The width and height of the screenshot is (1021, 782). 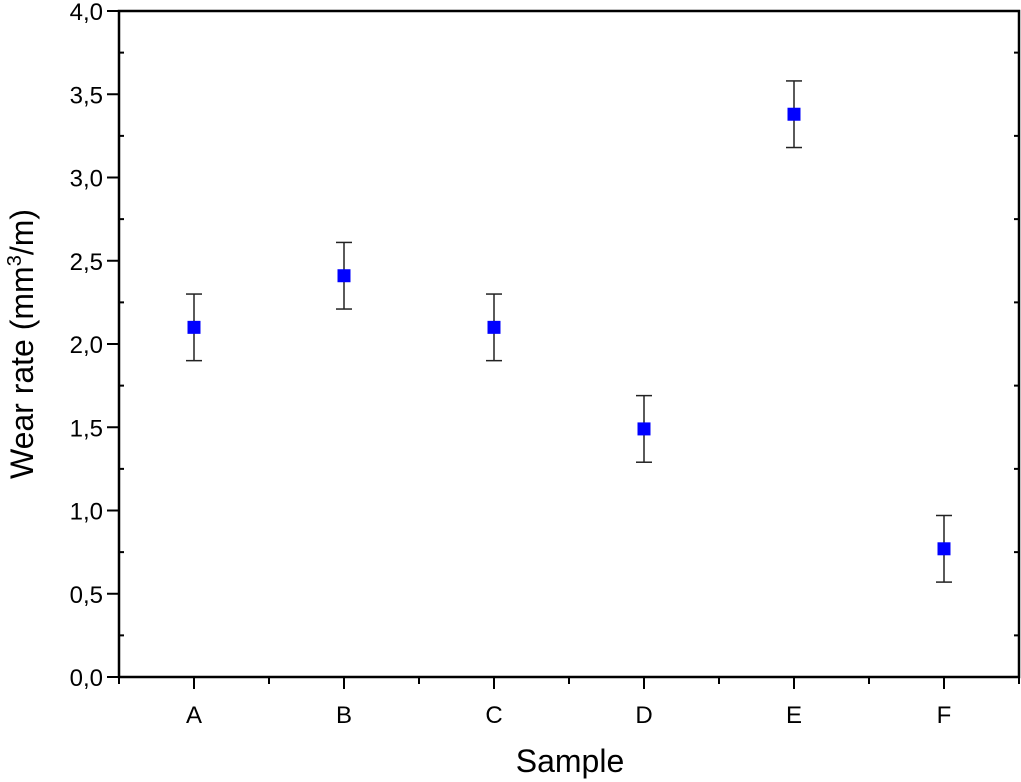 What do you see at coordinates (944, 715) in the screenshot?
I see `x-tick-label: F` at bounding box center [944, 715].